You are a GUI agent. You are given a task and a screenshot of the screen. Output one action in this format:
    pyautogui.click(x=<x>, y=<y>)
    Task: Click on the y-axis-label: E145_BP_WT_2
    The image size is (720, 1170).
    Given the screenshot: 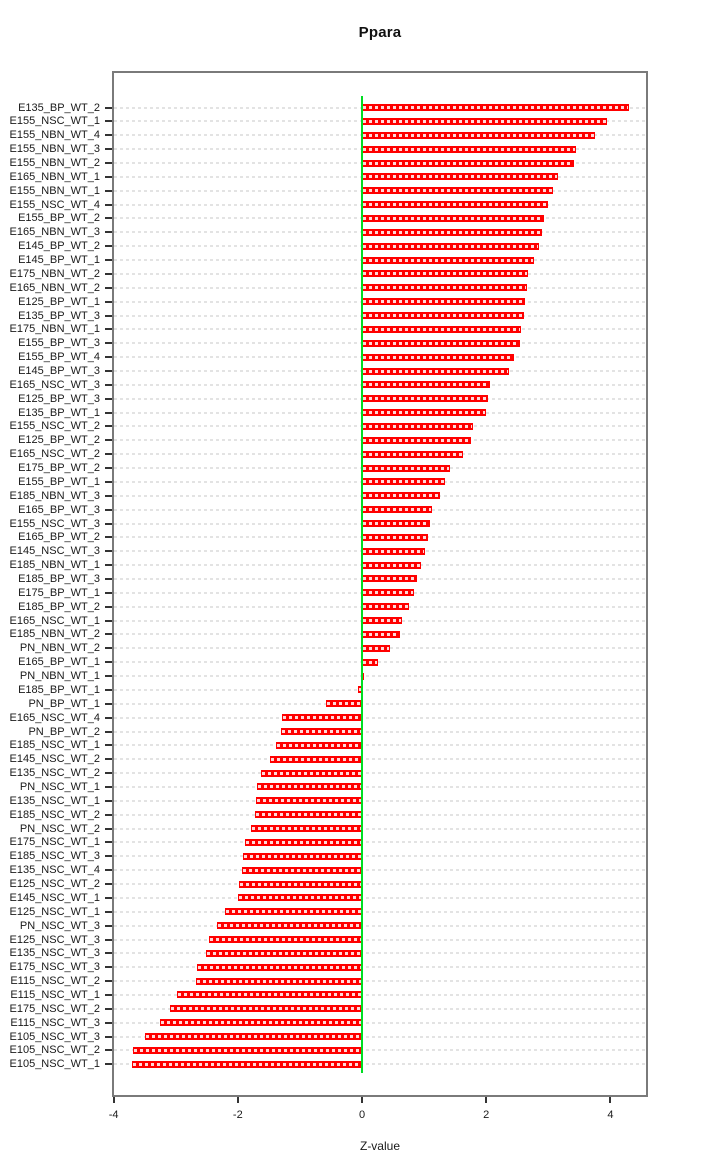 What is the action you would take?
    pyautogui.click(x=59, y=246)
    